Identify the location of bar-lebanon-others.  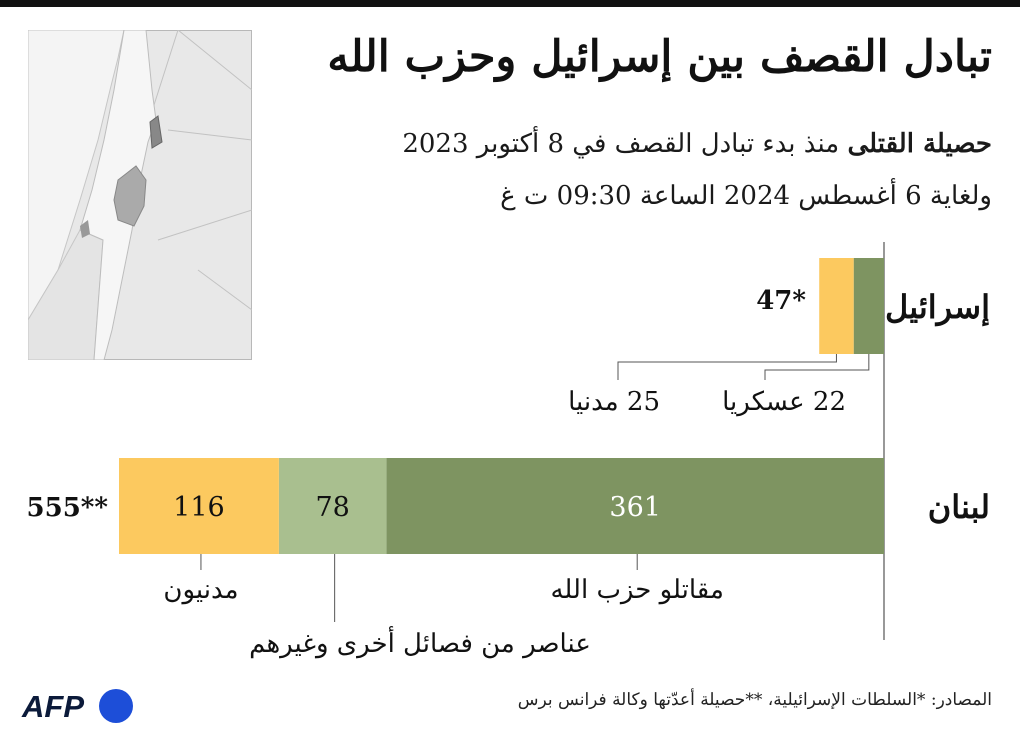
(332, 506).